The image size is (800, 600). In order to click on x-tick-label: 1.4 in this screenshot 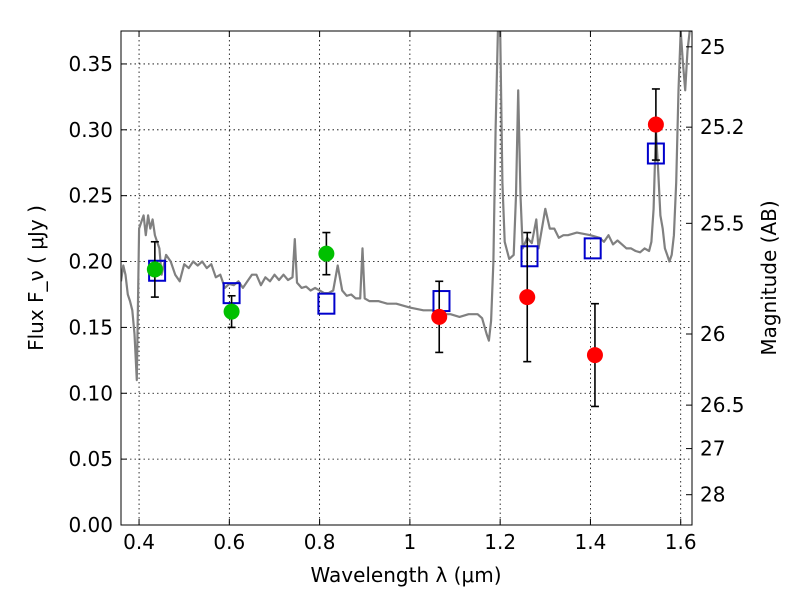, I will do `click(591, 542)`.